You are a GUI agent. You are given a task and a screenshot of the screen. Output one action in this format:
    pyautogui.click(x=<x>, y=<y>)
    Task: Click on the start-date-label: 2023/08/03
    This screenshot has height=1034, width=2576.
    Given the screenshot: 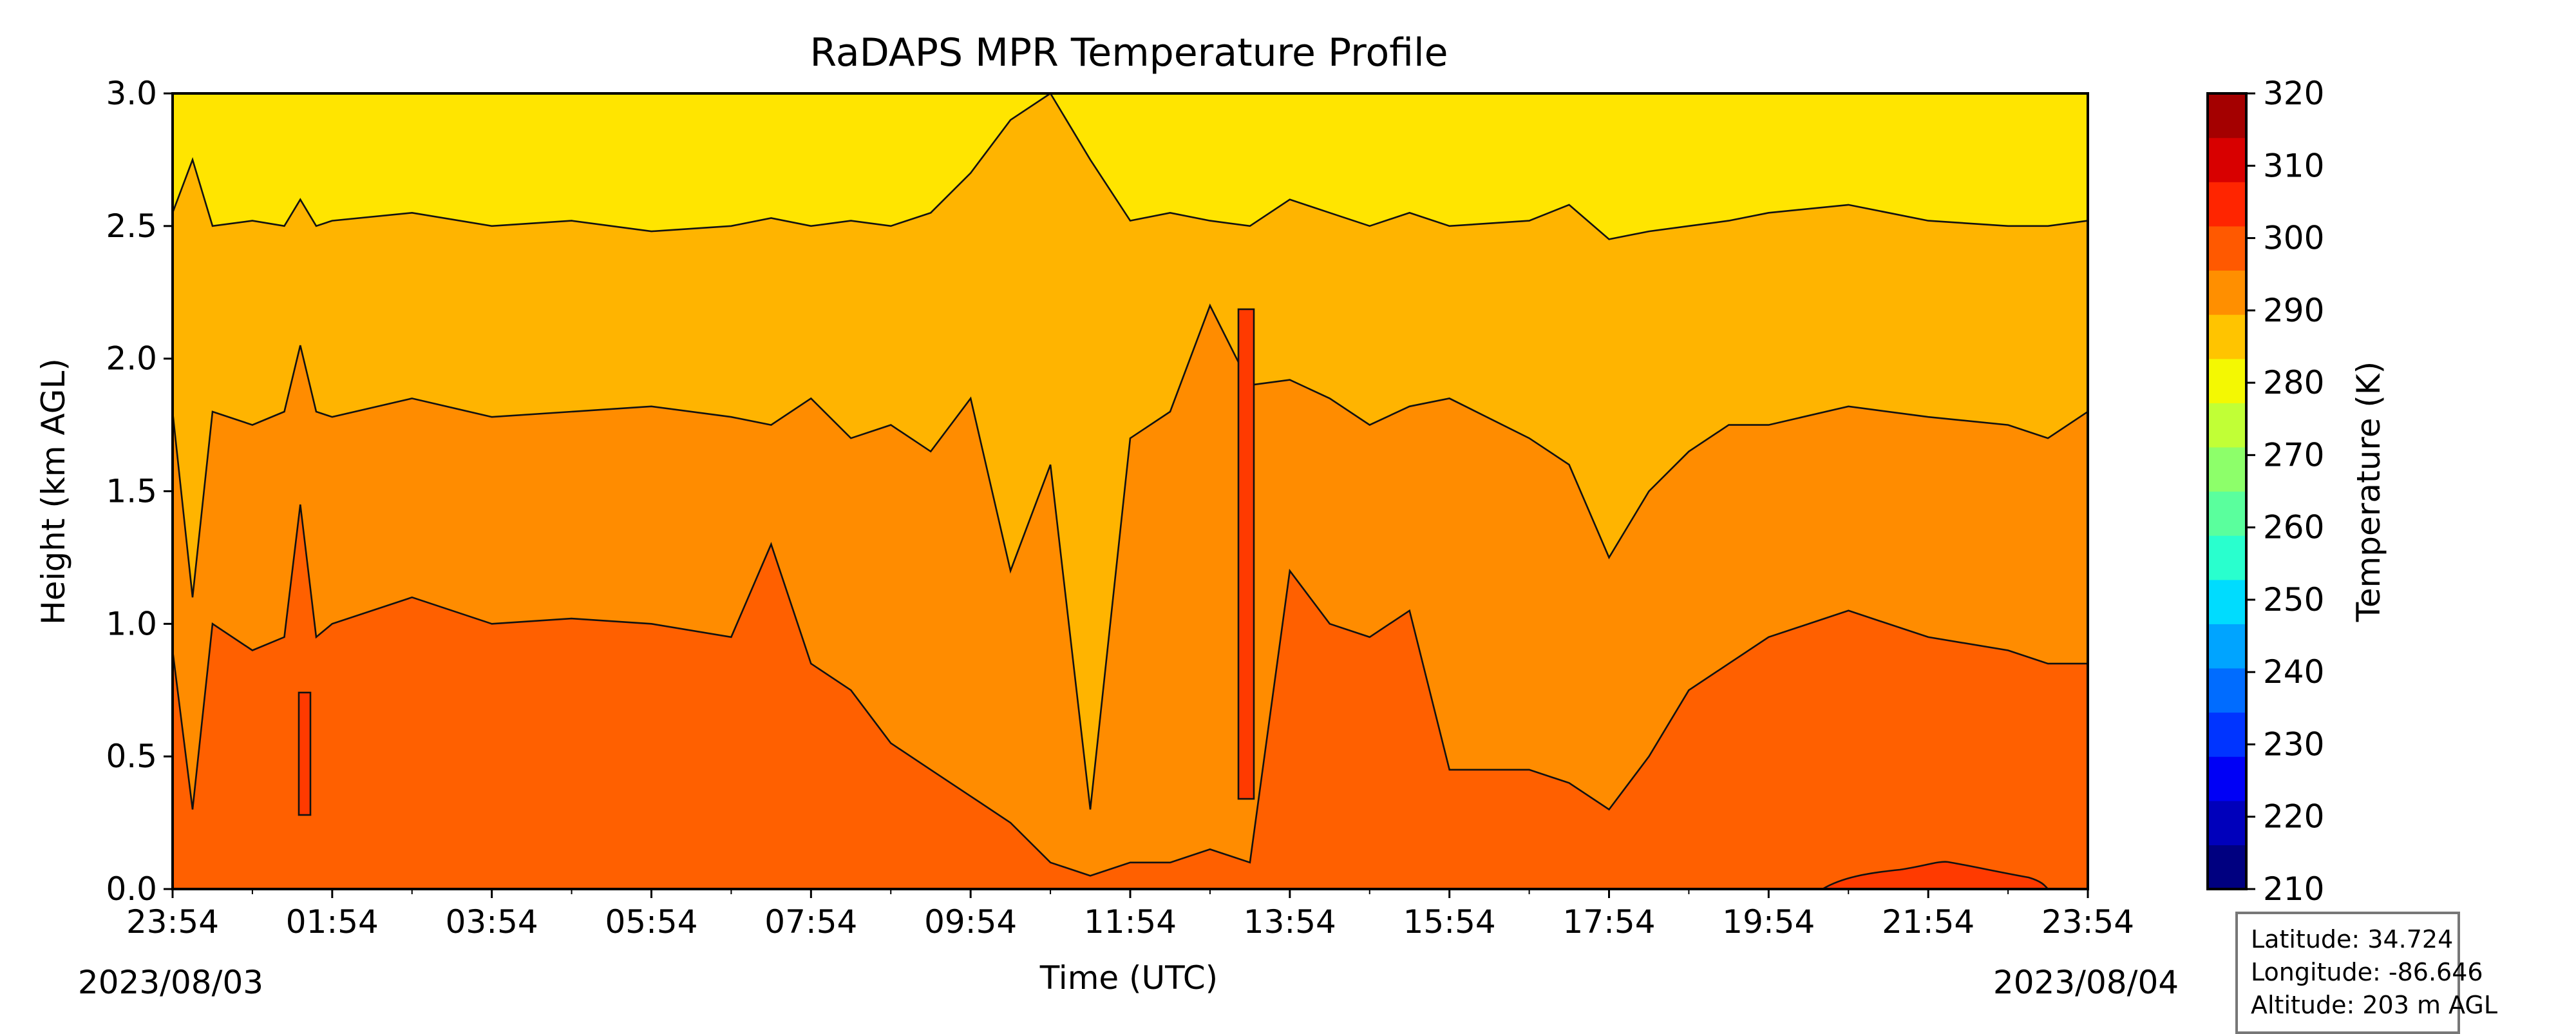 What is the action you would take?
    pyautogui.click(x=170, y=983)
    